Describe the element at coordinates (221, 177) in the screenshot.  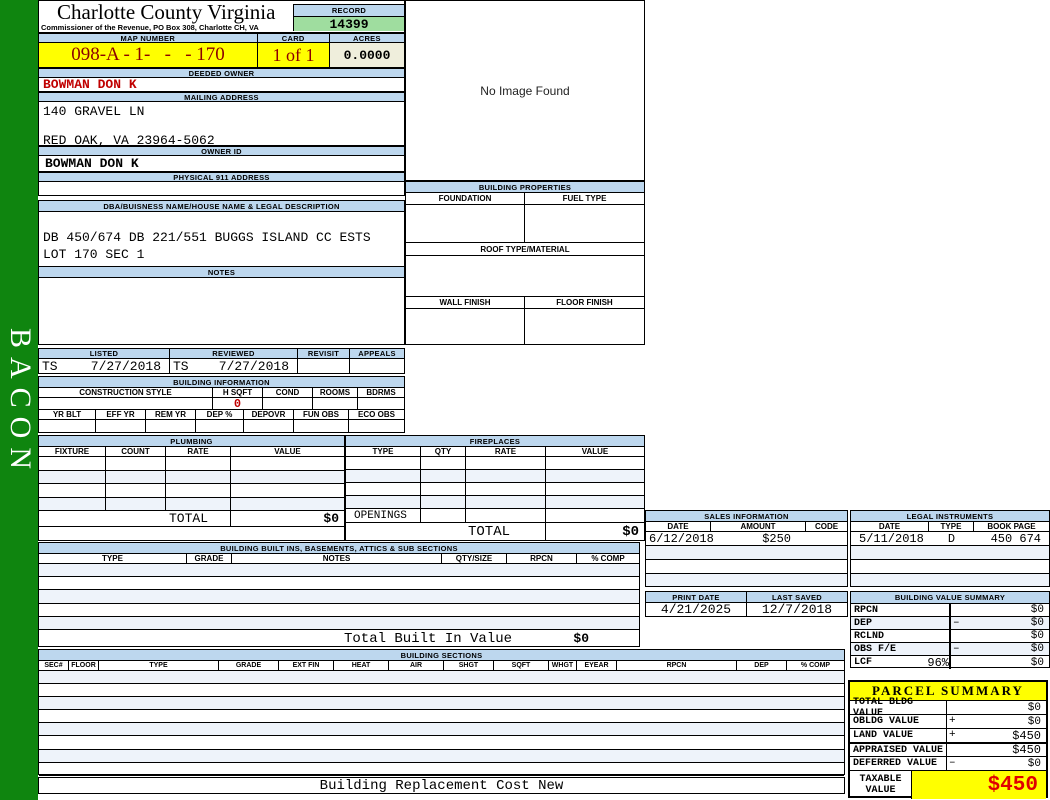
I see `physical-address-label: PHYSICAL 911 ADDRESS` at that location.